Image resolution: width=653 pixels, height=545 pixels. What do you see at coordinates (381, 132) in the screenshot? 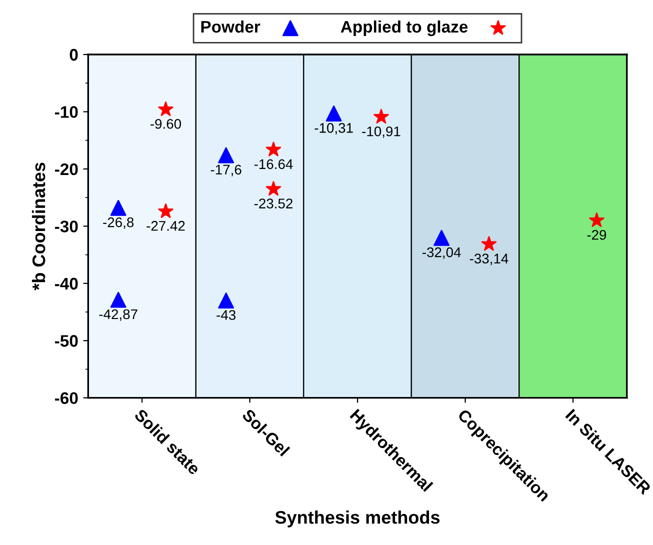
I see `data-label: -10,91` at bounding box center [381, 132].